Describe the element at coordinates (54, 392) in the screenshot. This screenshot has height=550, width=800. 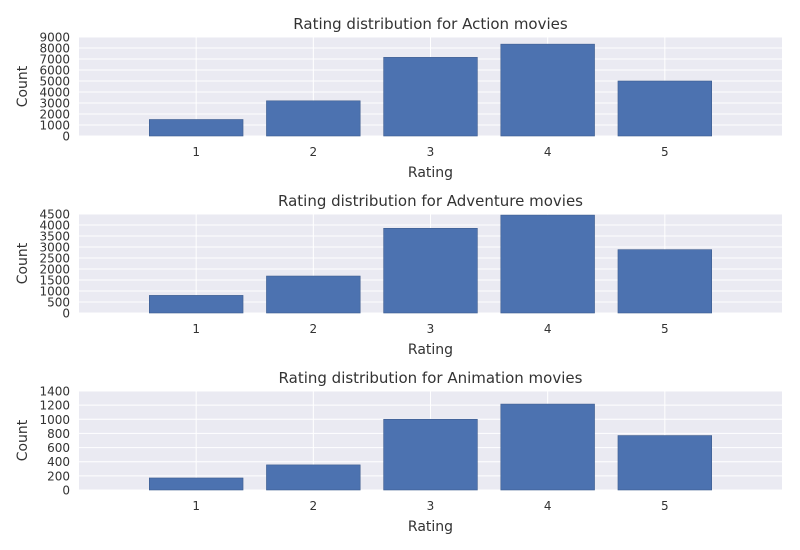
I see `y-tick-label: 1400` at that location.